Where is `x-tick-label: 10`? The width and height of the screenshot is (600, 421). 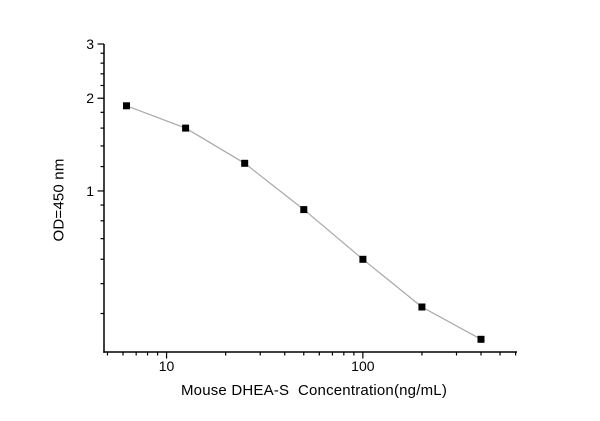
x-tick-label: 10 is located at coordinates (167, 366).